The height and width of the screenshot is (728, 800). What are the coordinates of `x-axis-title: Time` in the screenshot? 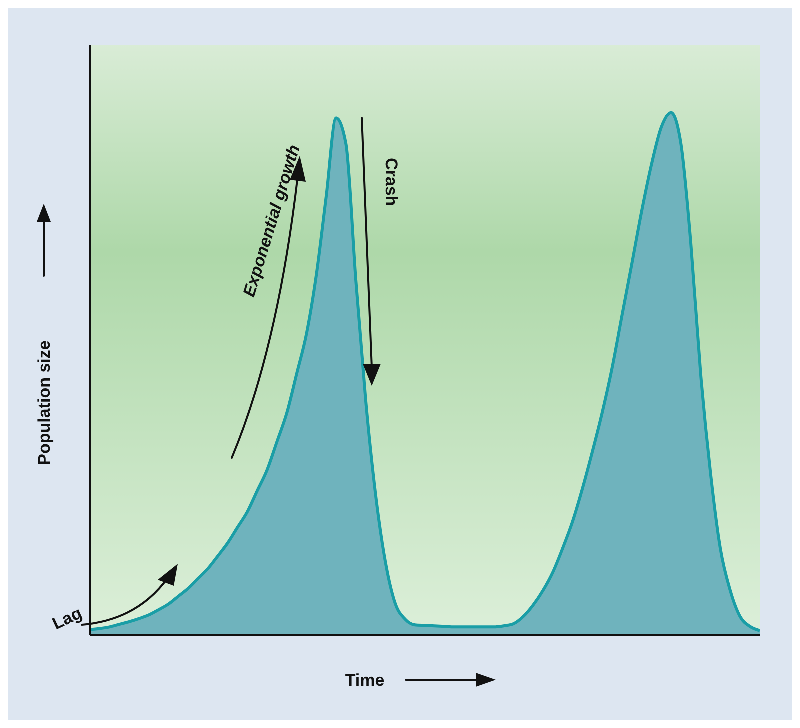 It's located at (365, 680).